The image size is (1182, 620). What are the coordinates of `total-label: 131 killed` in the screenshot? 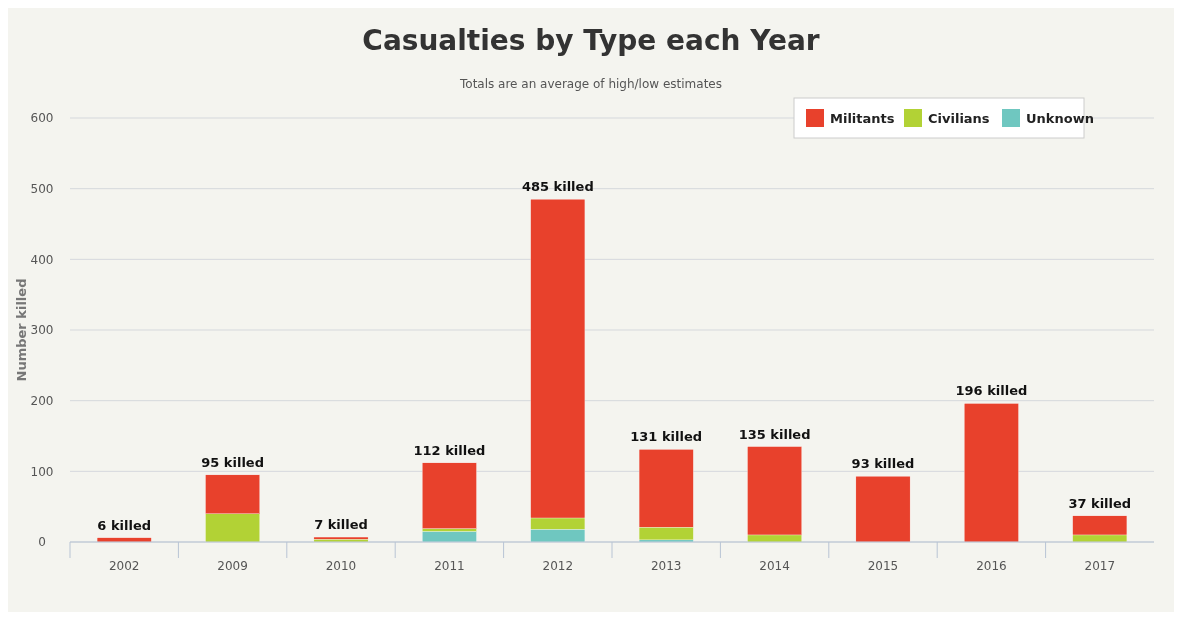 It's located at (666, 437).